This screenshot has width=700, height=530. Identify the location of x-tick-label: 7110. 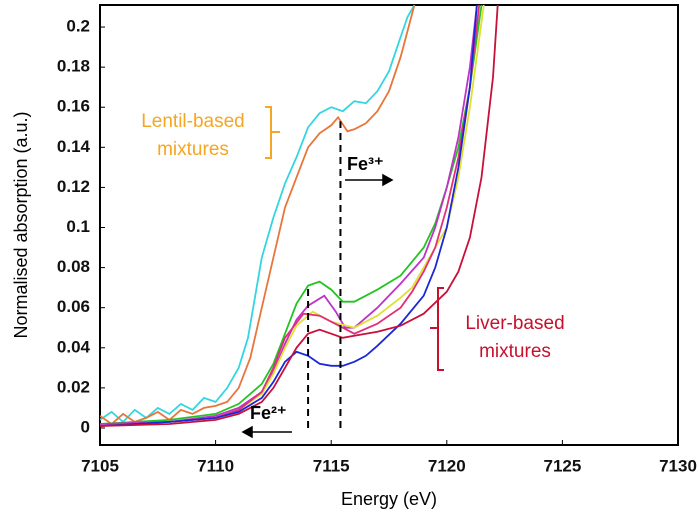
(215, 465).